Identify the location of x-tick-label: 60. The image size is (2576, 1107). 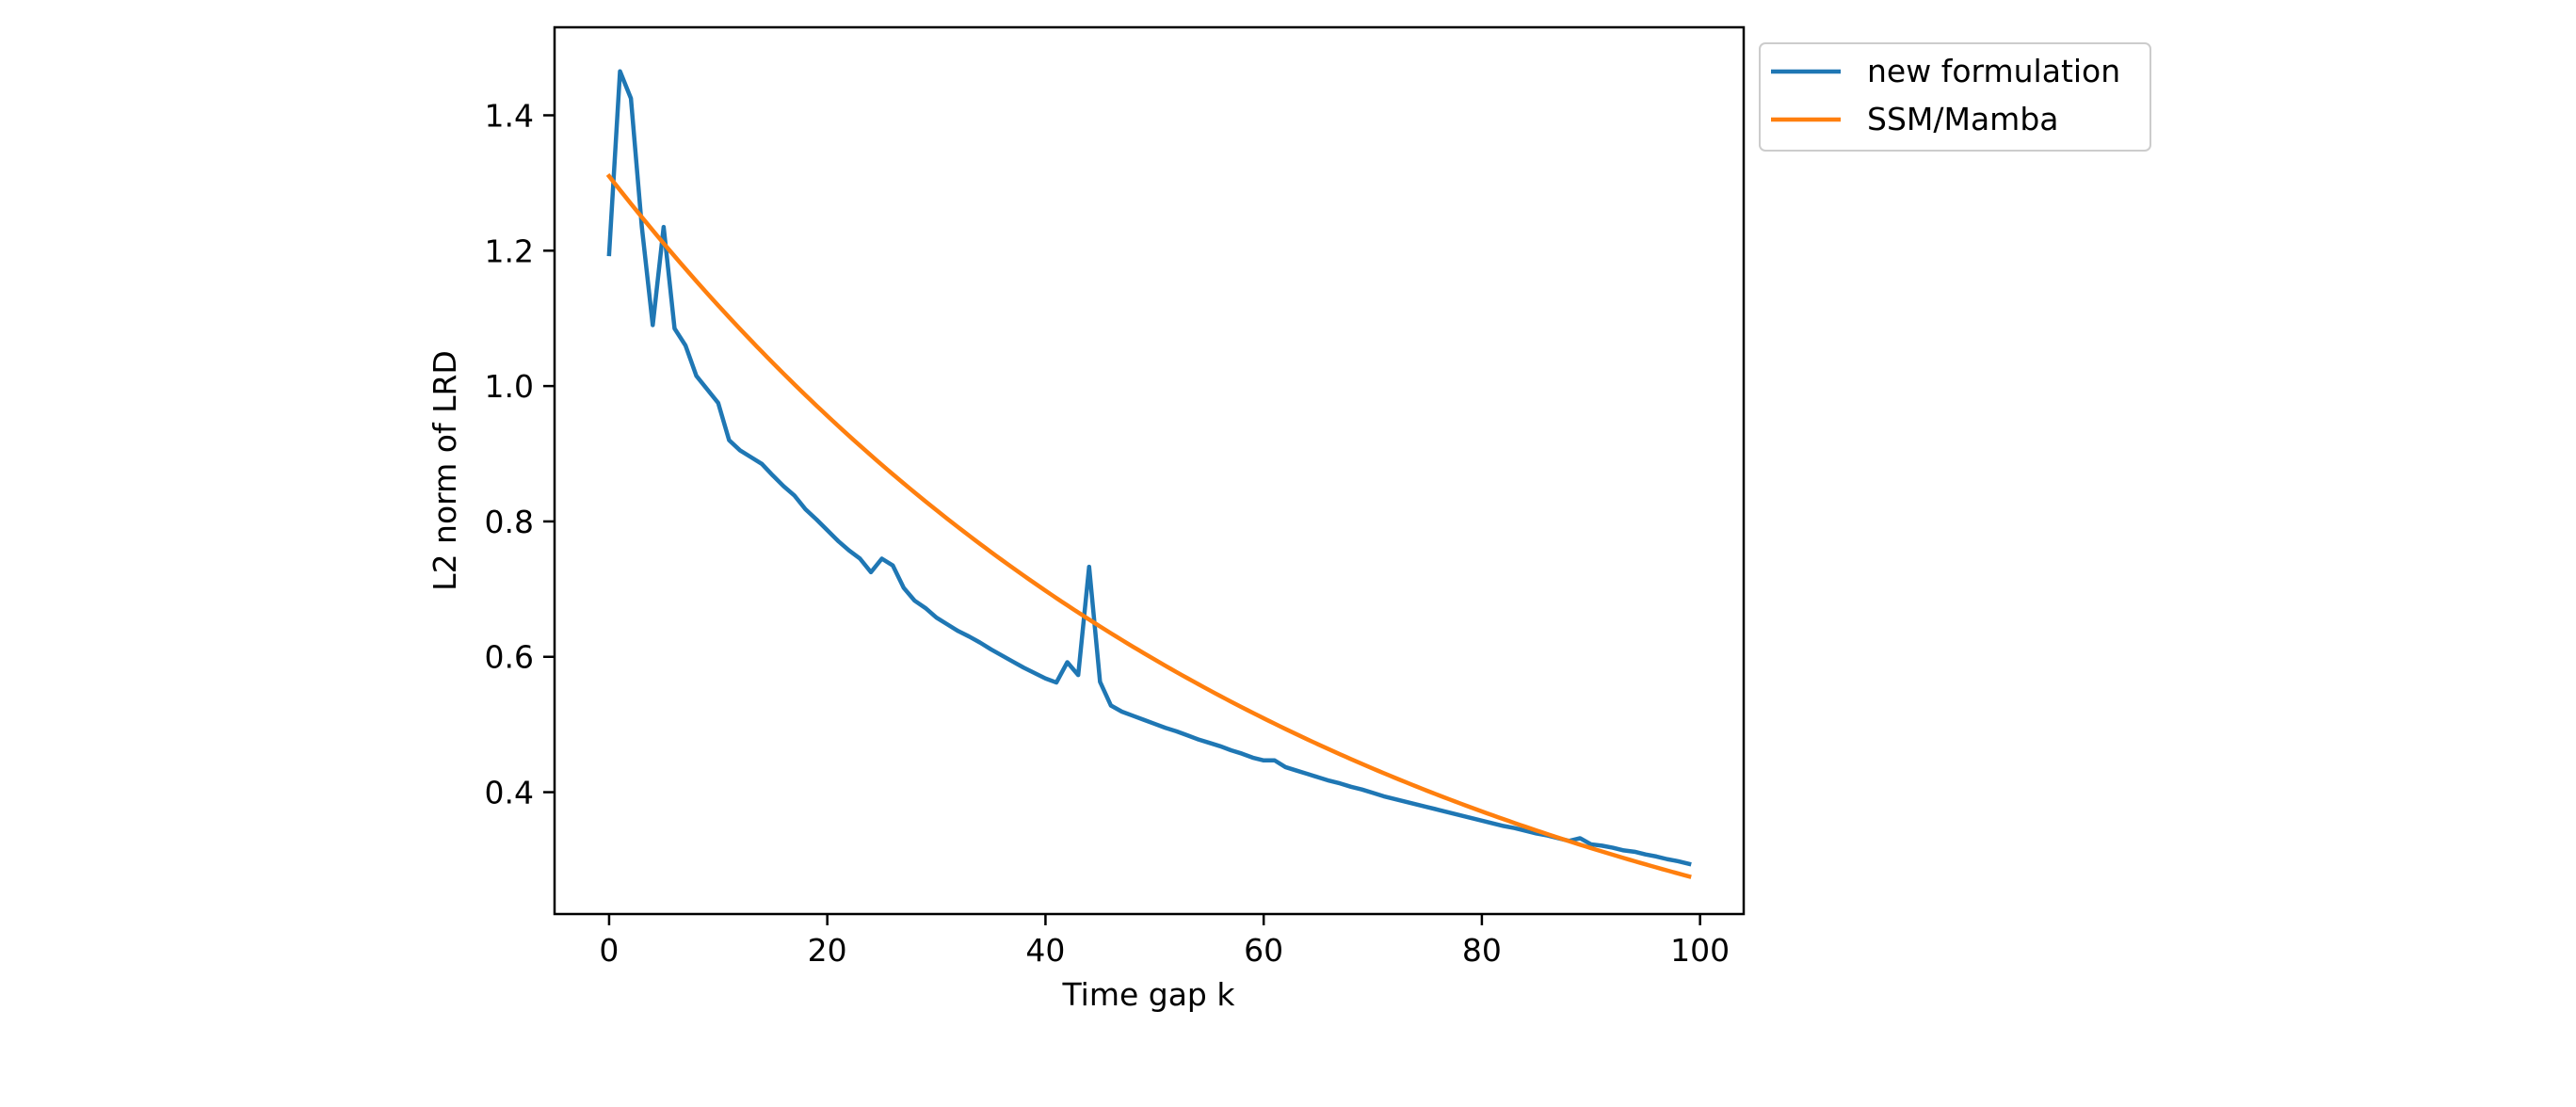
(1263, 950).